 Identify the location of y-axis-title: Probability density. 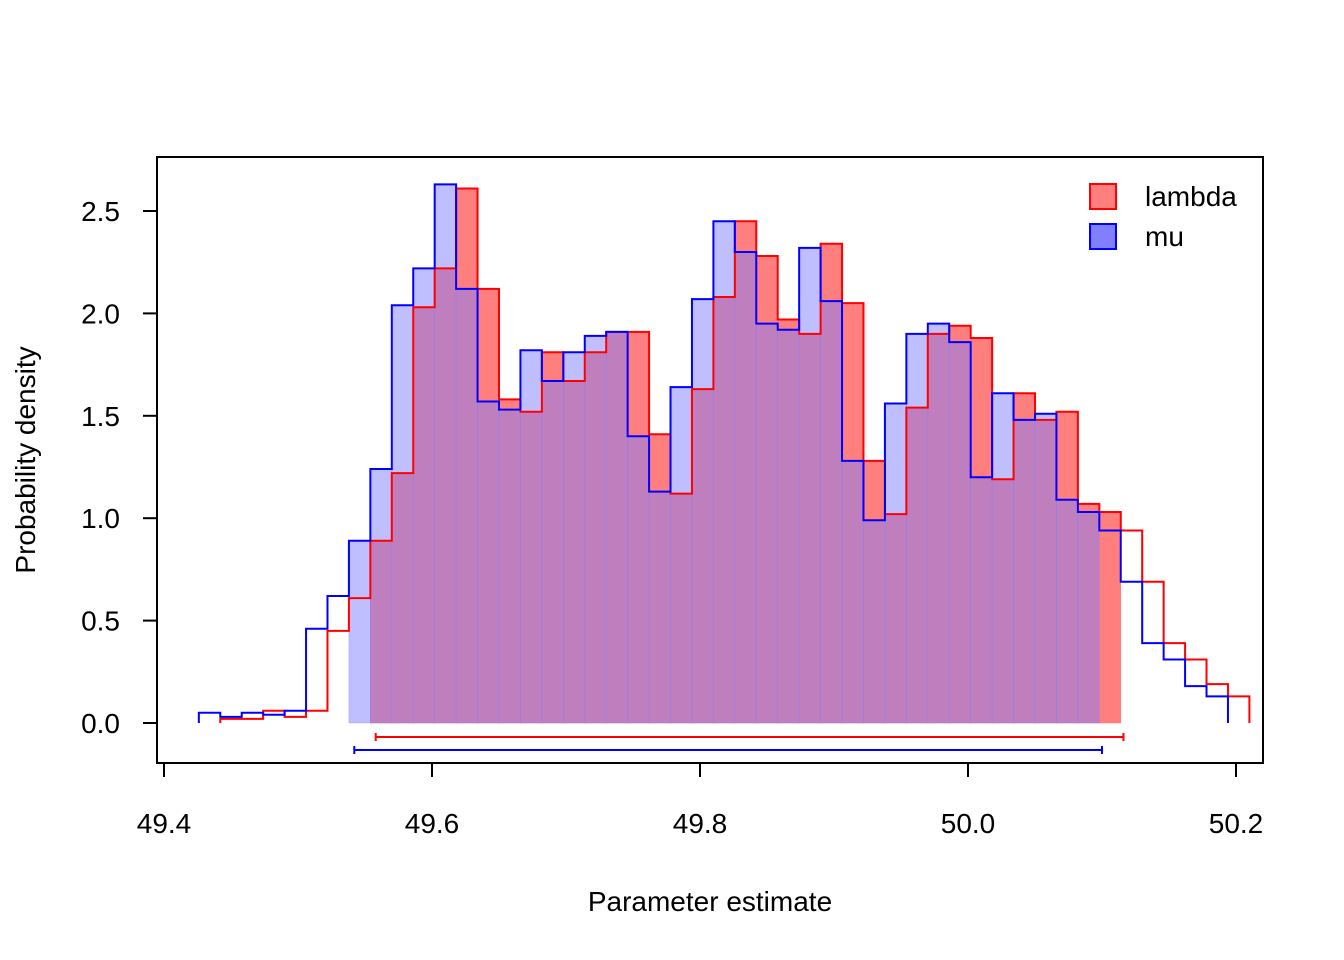
(25, 459).